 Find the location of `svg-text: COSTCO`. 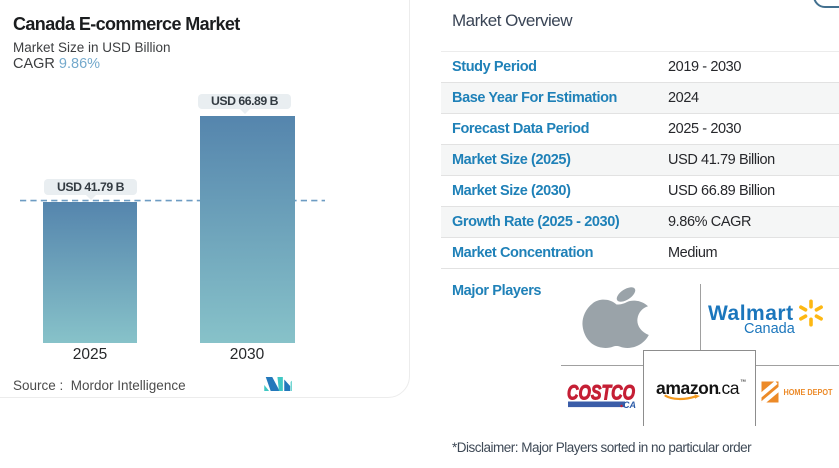

svg-text: COSTCO is located at coordinates (601, 393).